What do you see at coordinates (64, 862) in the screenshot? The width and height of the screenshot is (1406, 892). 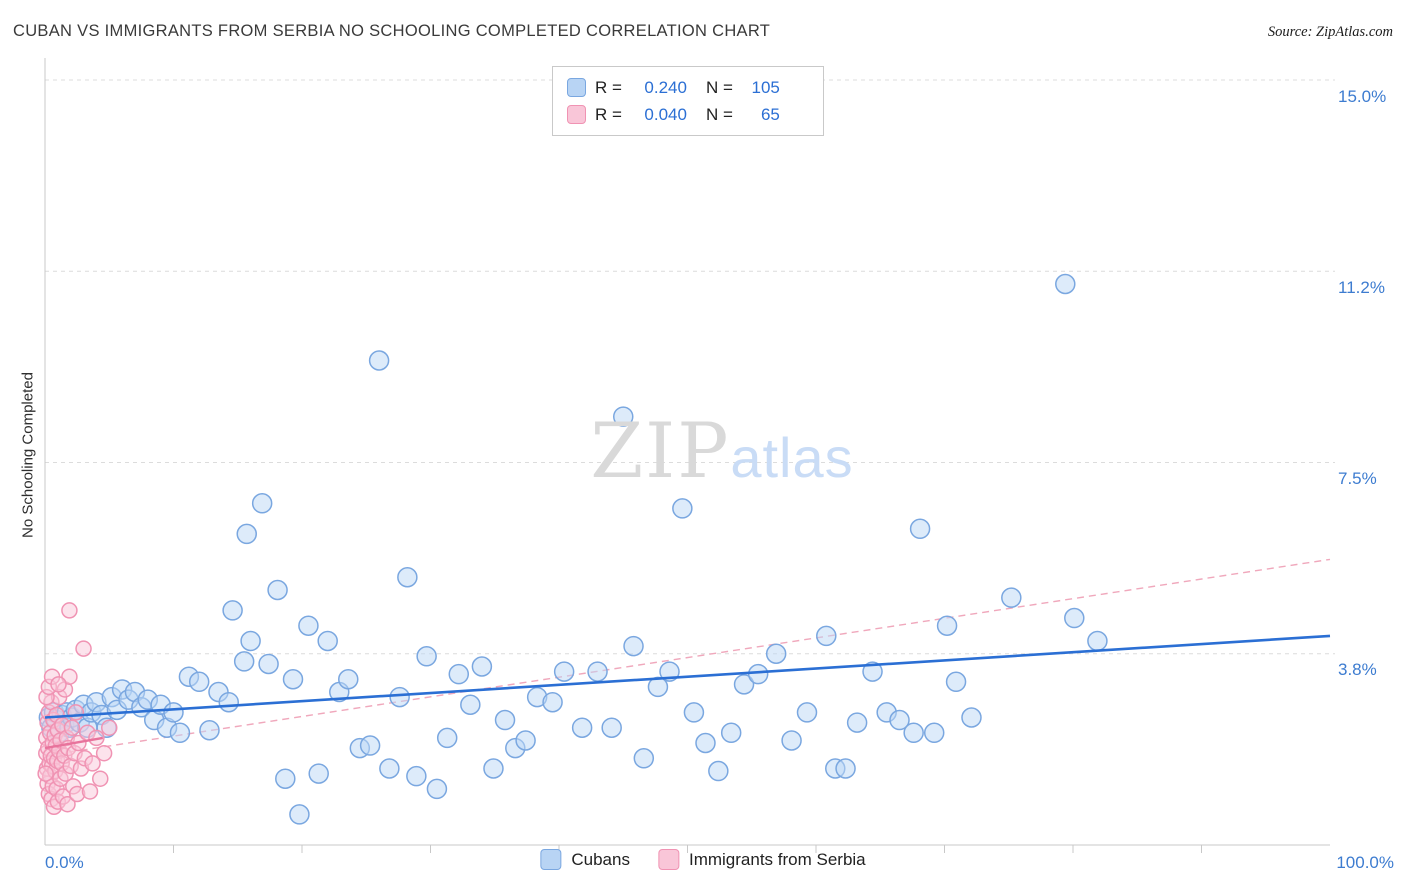 I see `x-axis-min-label: 0.0%` at bounding box center [64, 862].